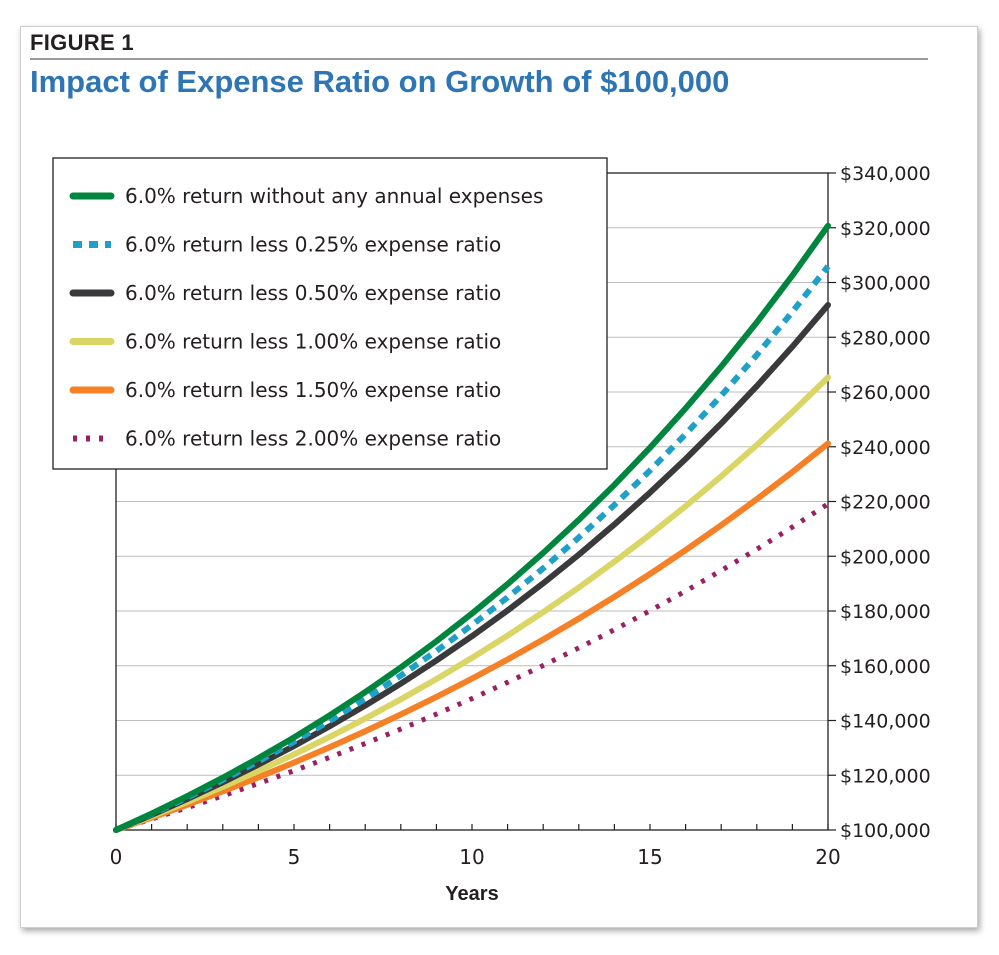  What do you see at coordinates (885, 448) in the screenshot?
I see `y-tick-label: $240,000` at bounding box center [885, 448].